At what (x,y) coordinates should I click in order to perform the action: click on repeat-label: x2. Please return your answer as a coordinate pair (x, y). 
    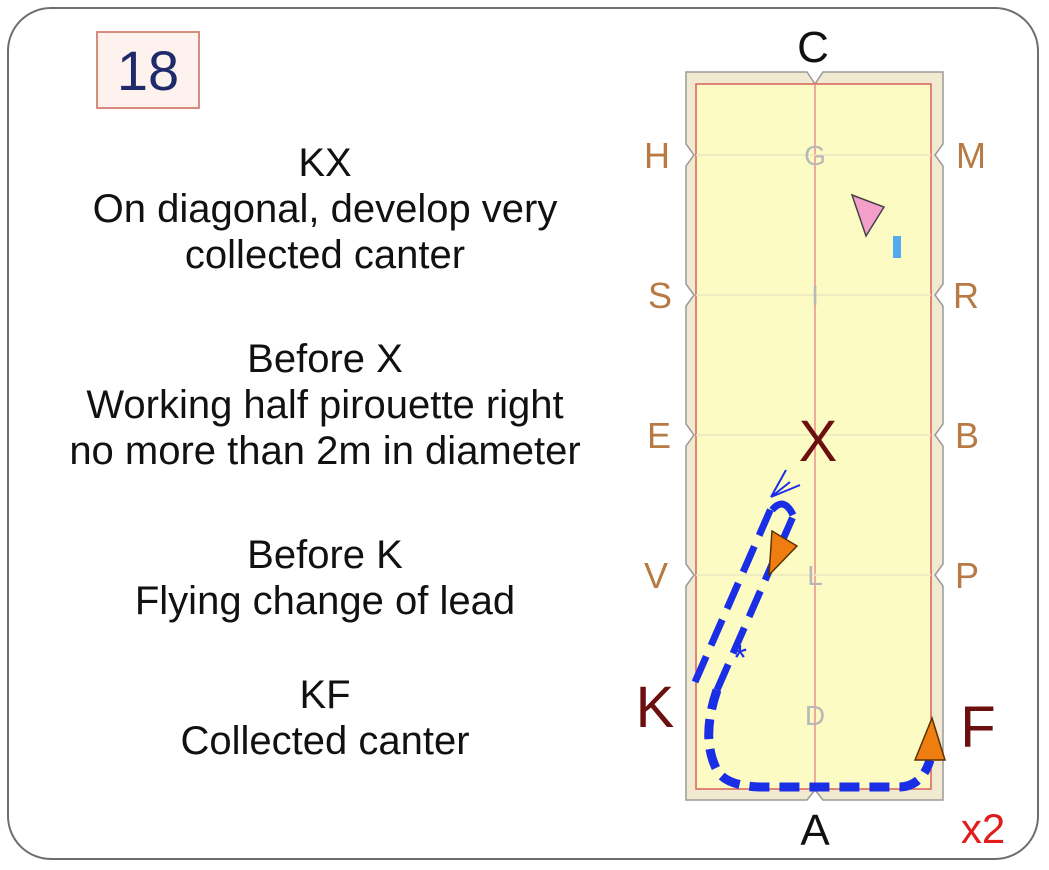
    Looking at the image, I should click on (983, 828).